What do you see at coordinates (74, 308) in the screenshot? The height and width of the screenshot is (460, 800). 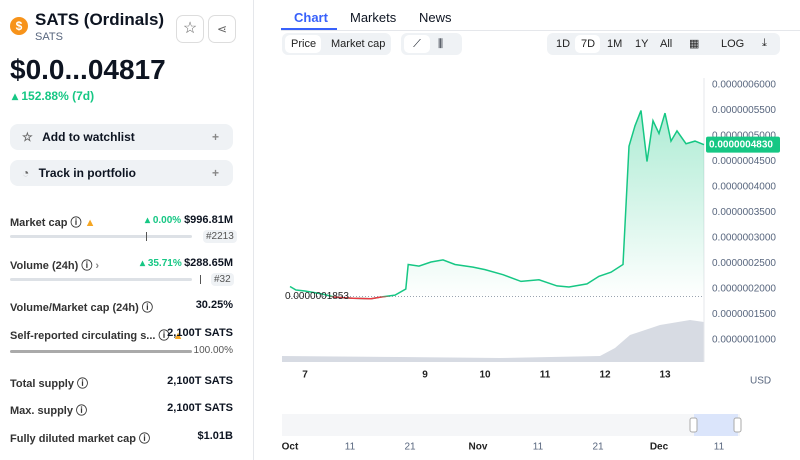 I see `stat-label-text: Volume/Market cap (24h)` at bounding box center [74, 308].